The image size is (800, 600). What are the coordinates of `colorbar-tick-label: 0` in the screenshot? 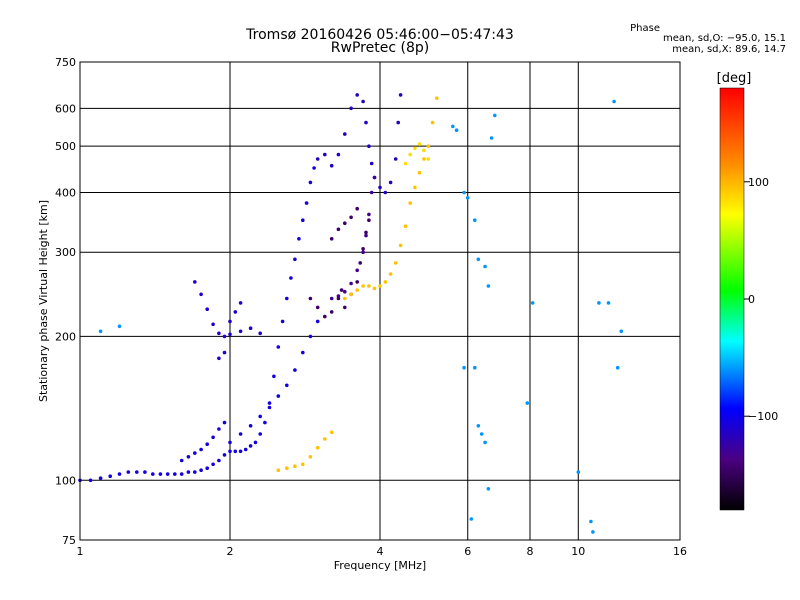 It's located at (751, 299).